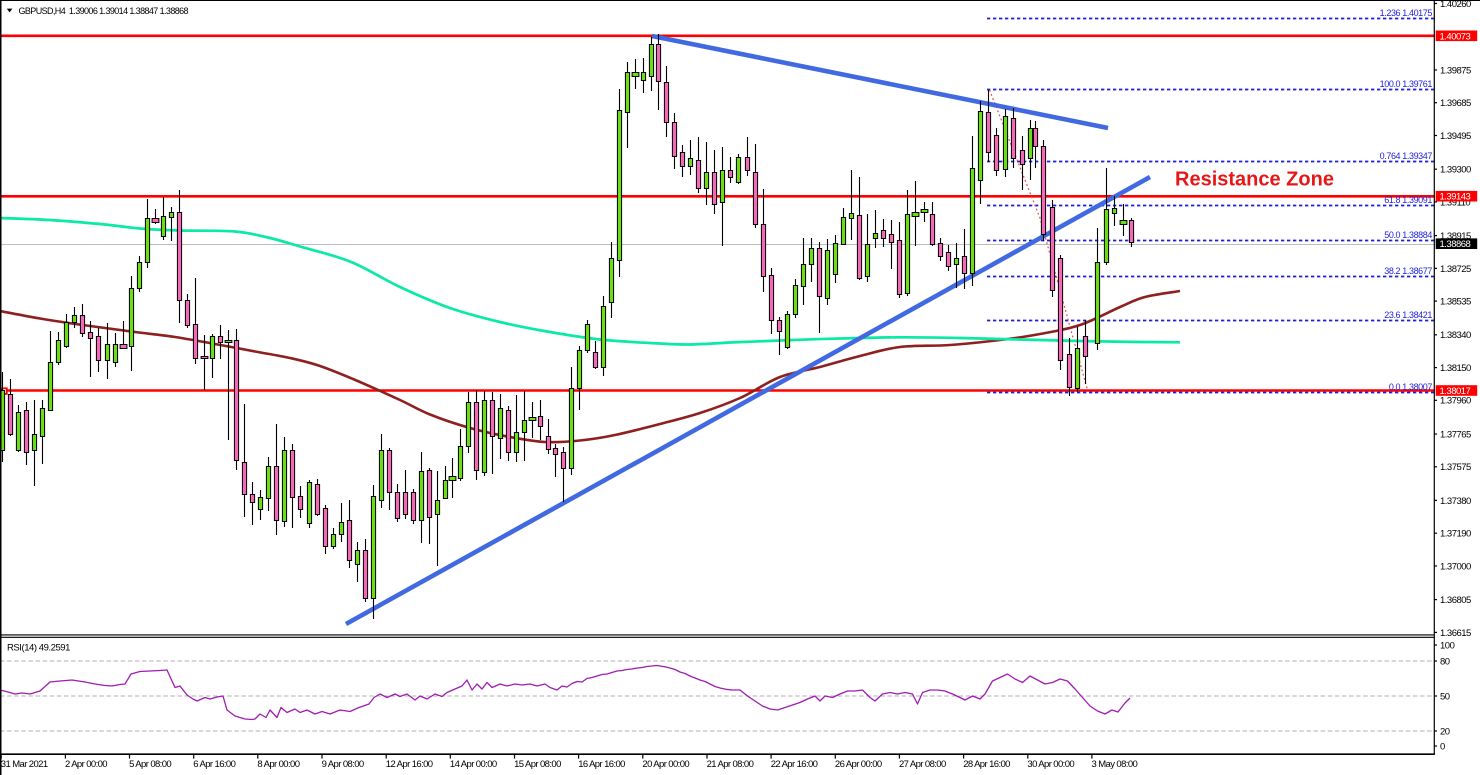  Describe the element at coordinates (214, 764) in the screenshot. I see `svg-text: 6 Apr 16:00` at that location.